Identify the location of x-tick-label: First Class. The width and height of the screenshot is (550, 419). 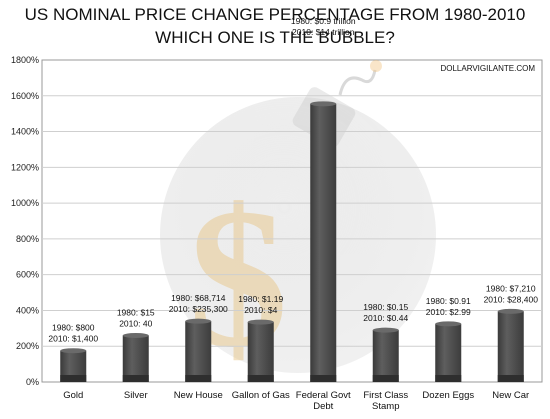
(385, 395).